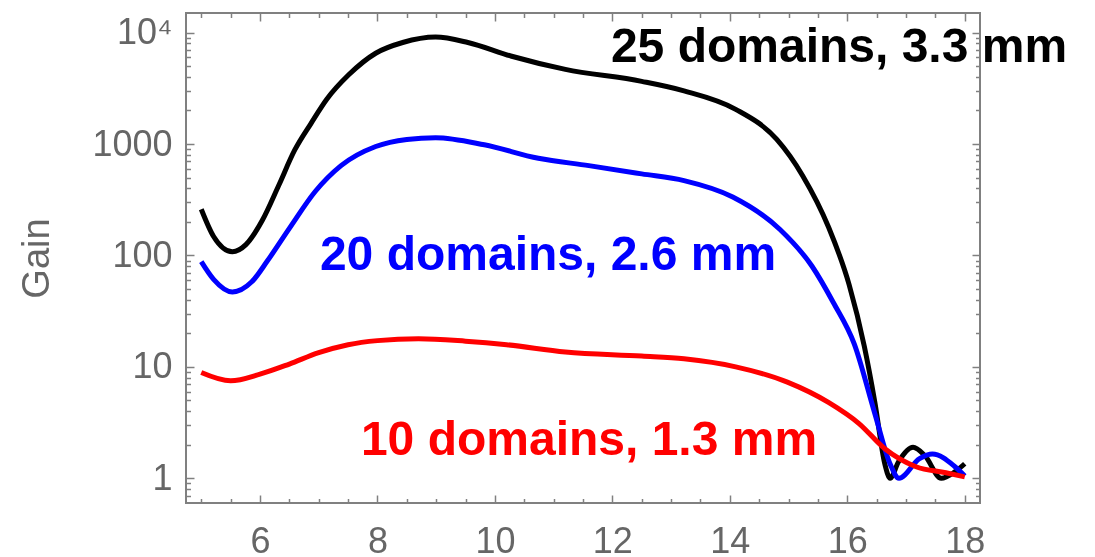 The image size is (1095, 557). I want to click on y-tick-label: 10, so click(152, 366).